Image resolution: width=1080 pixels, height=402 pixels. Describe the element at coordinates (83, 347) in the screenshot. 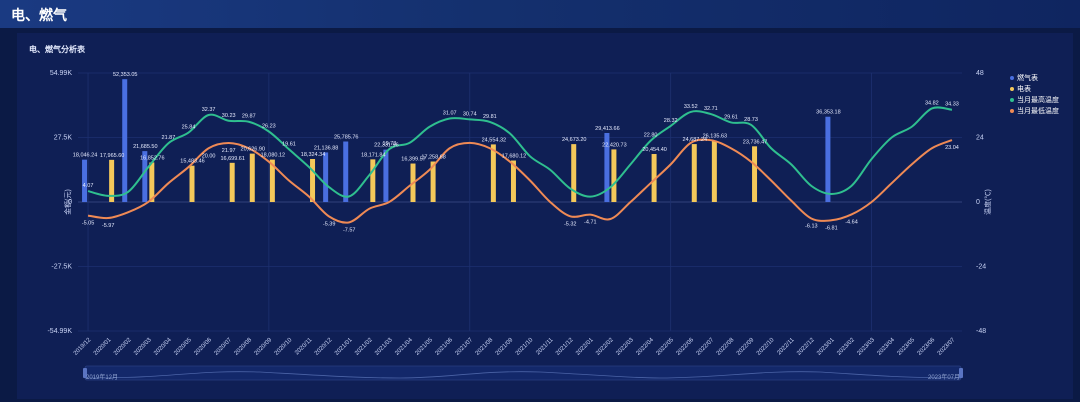

I see `x-tick-label: 2019/12` at that location.